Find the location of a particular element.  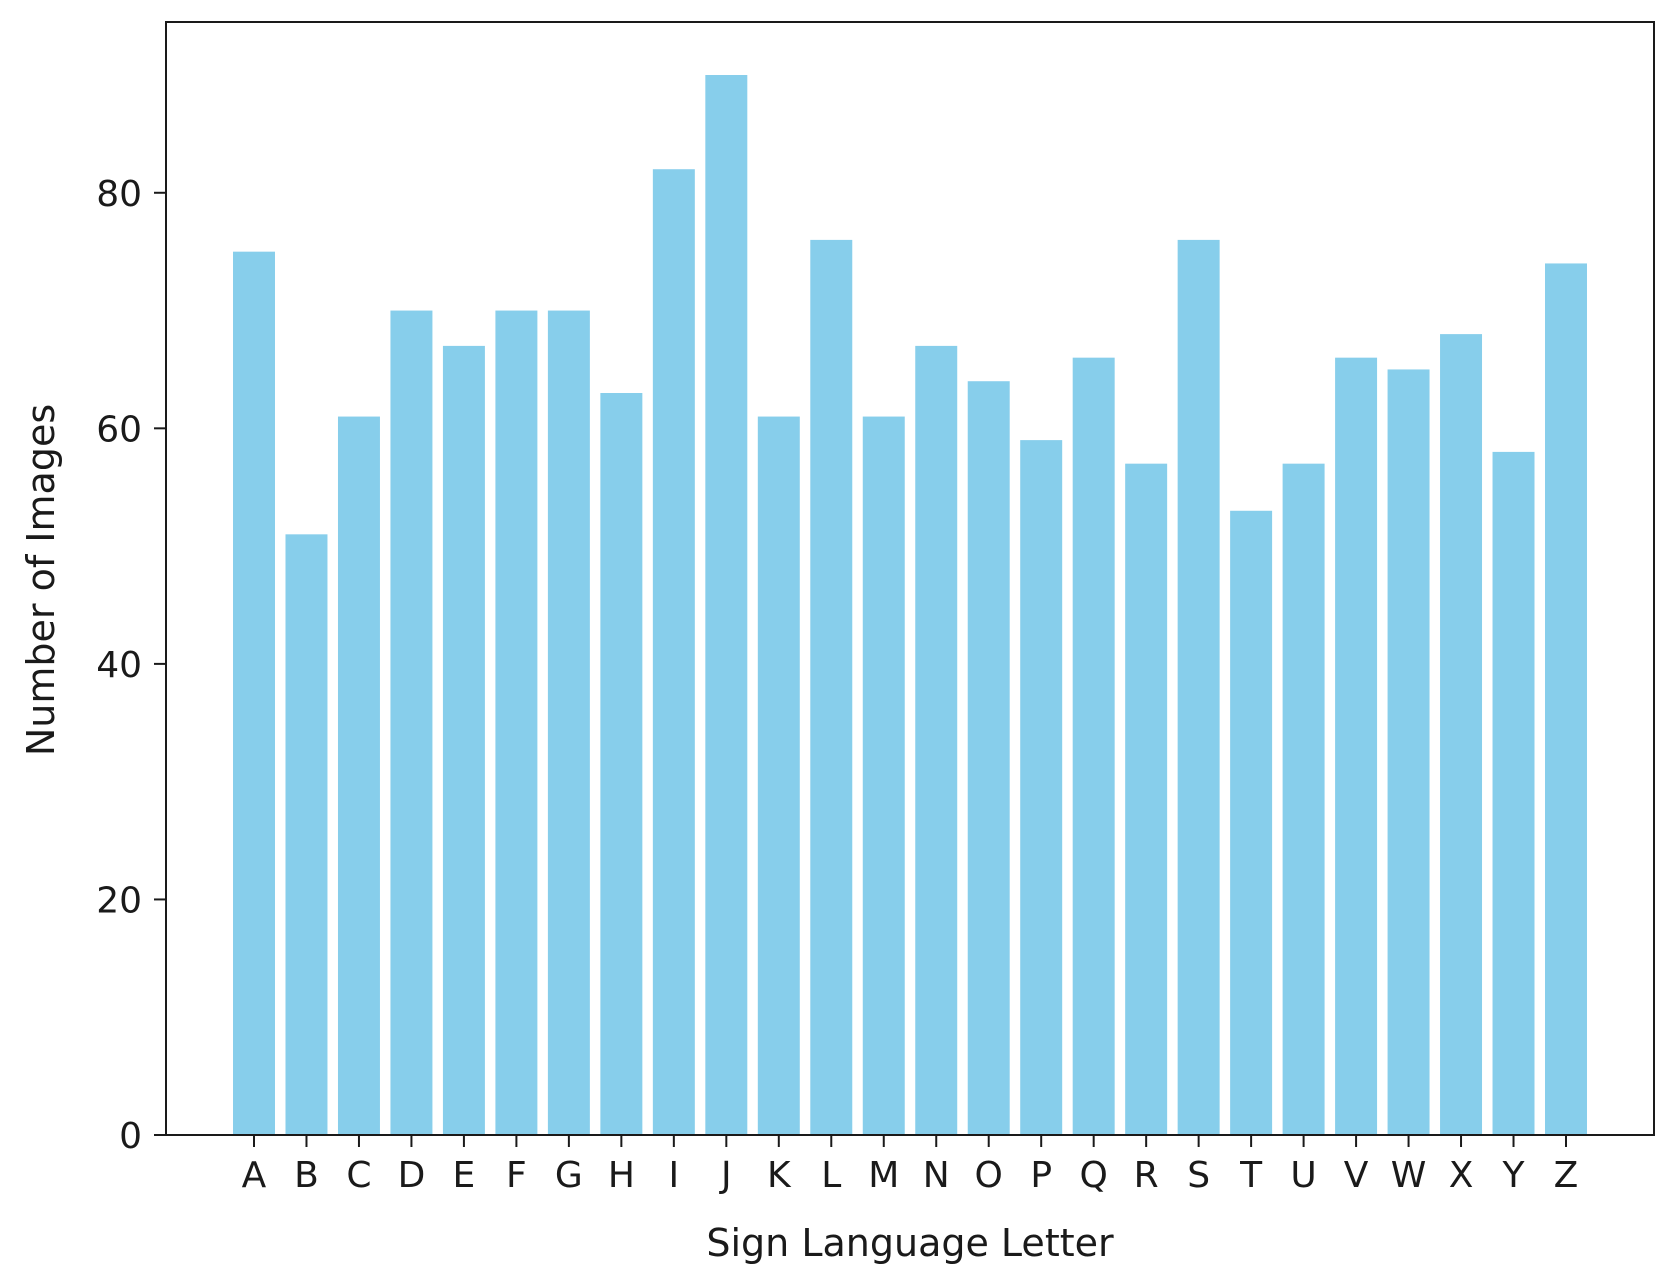

bar-R is located at coordinates (1146, 799).